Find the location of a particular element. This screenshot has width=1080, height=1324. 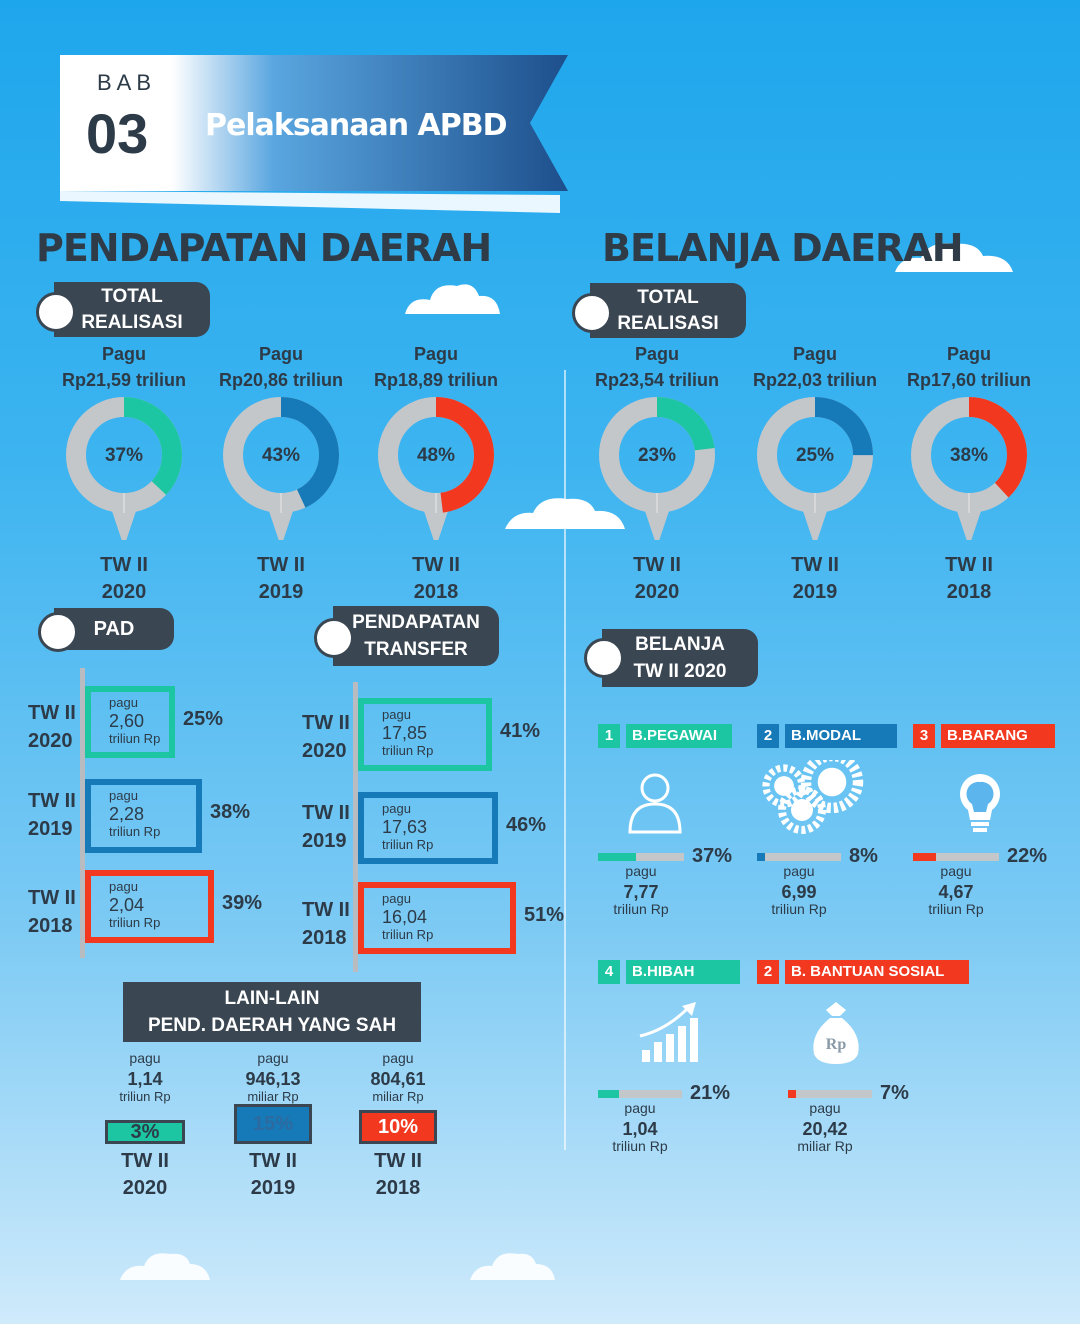

lain-year: 2019 is located at coordinates (273, 1188).